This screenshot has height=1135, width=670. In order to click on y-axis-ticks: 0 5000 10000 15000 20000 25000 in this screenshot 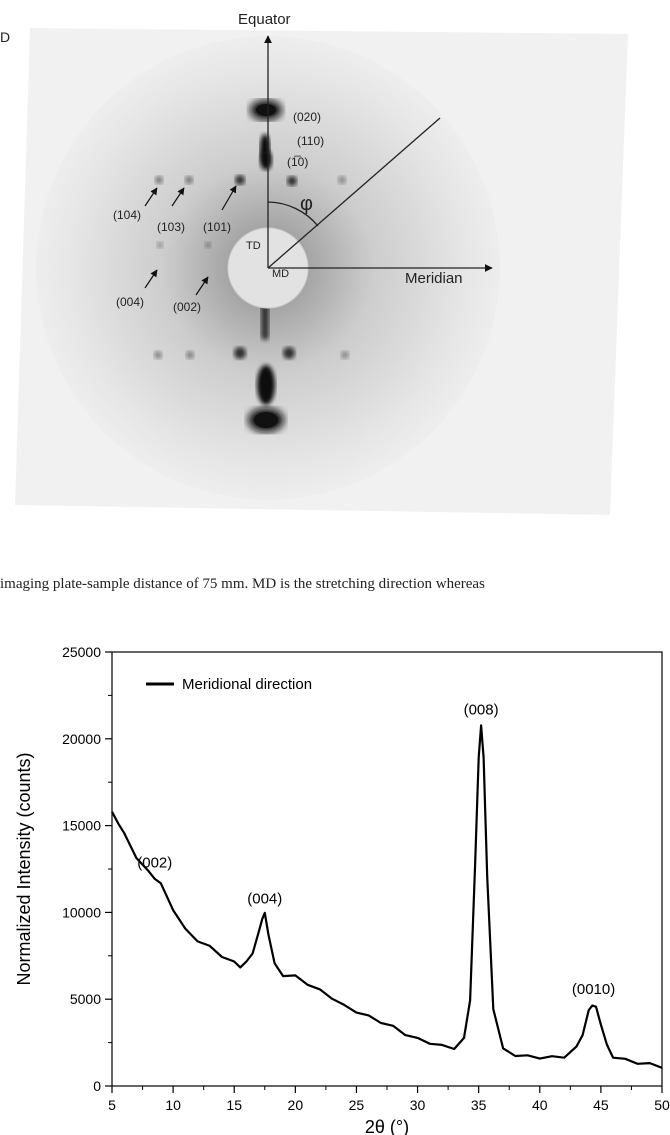, I will do `click(87, 869)`.